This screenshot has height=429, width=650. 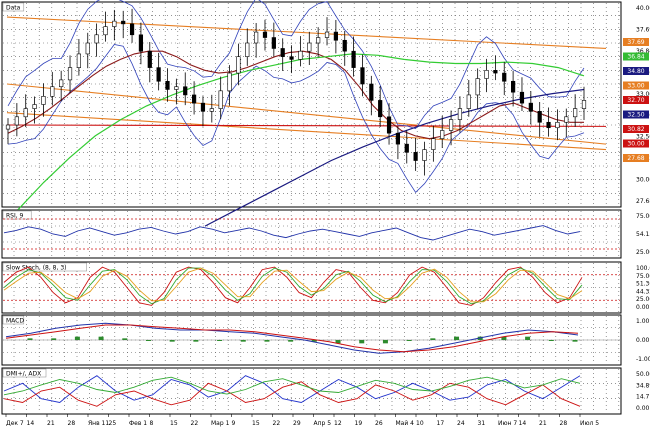 I want to click on x-tick-label: 22, so click(x=277, y=423).